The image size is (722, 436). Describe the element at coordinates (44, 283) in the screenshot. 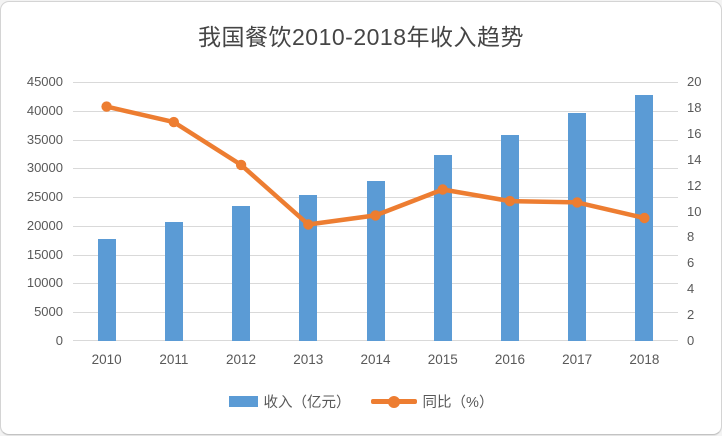

I see `left-axis-tick-label: 10000` at that location.